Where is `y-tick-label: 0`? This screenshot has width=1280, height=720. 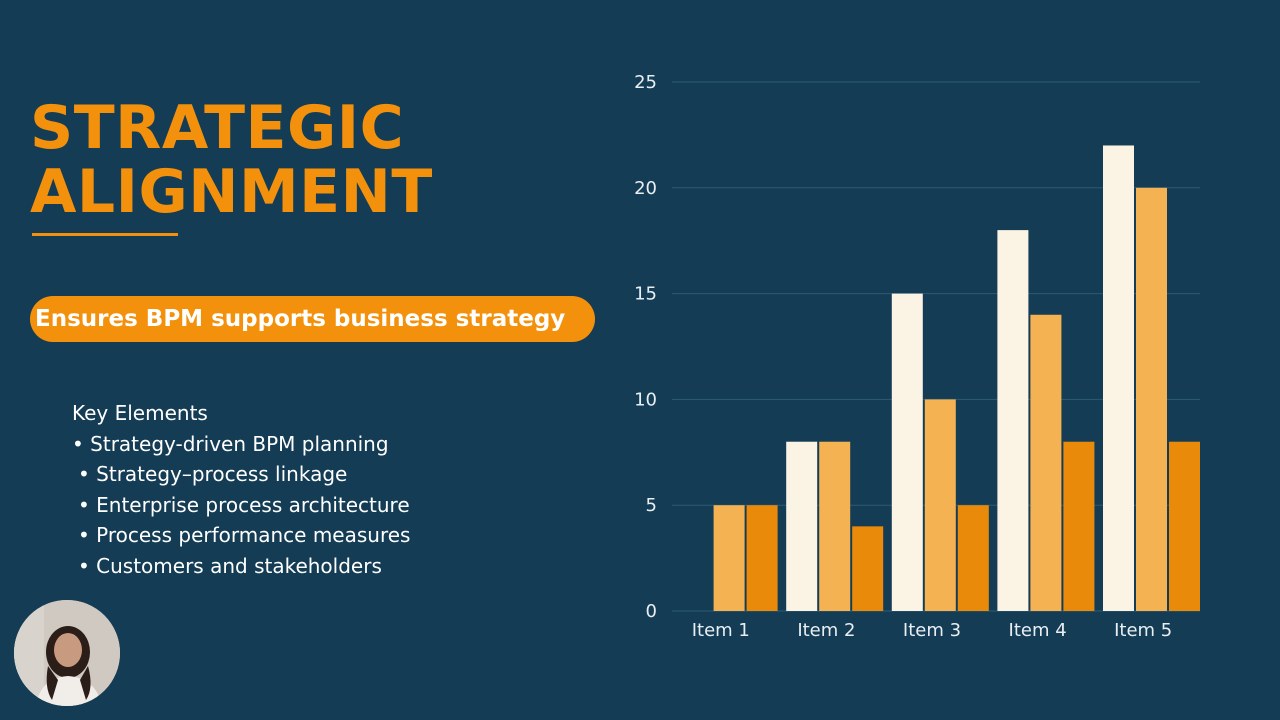 y-tick-label: 0 is located at coordinates (651, 611).